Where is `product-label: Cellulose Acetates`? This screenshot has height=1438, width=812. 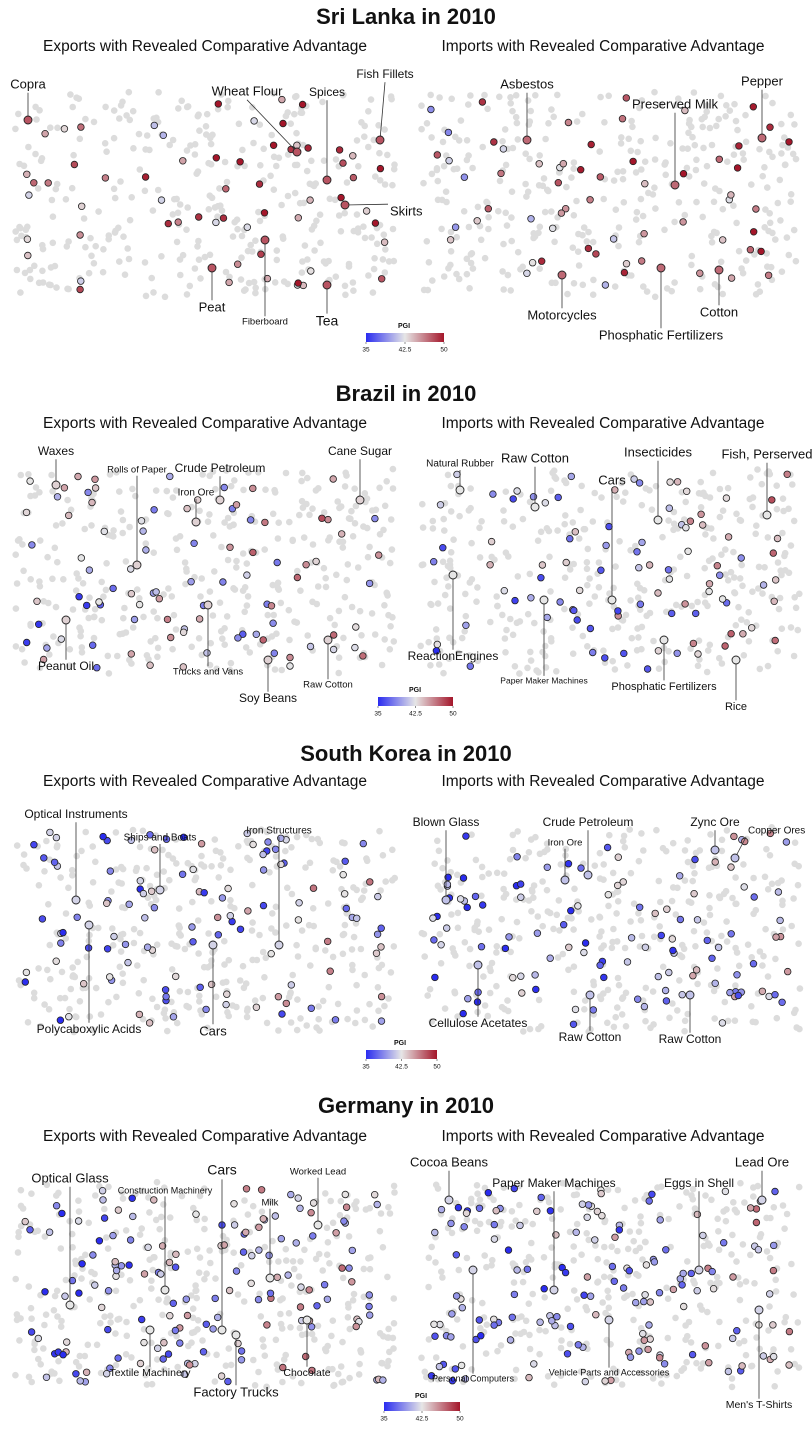 product-label: Cellulose Acetates is located at coordinates (478, 1023).